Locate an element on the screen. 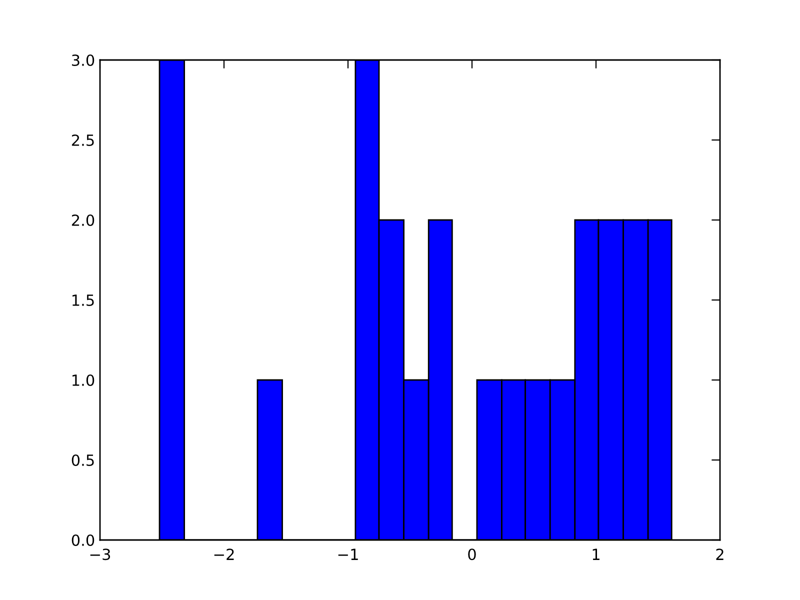 The height and width of the screenshot is (600, 800). y-tick-label: 2.5 is located at coordinates (83, 140).